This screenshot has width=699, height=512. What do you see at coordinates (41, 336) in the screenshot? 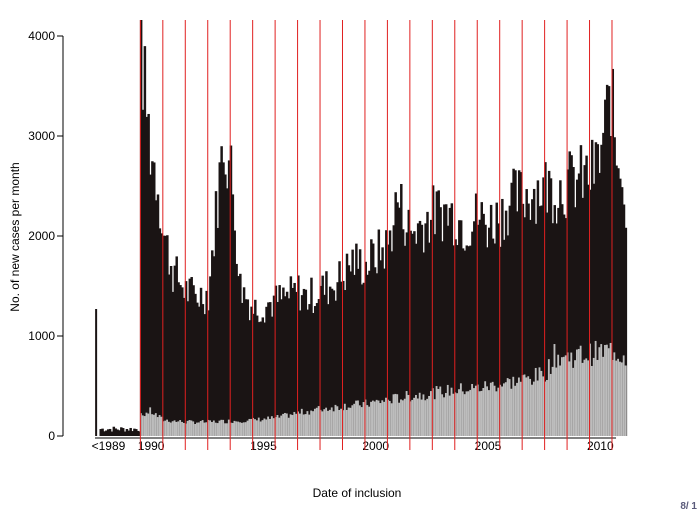
I see `y-tick-label: 1000` at bounding box center [41, 336].